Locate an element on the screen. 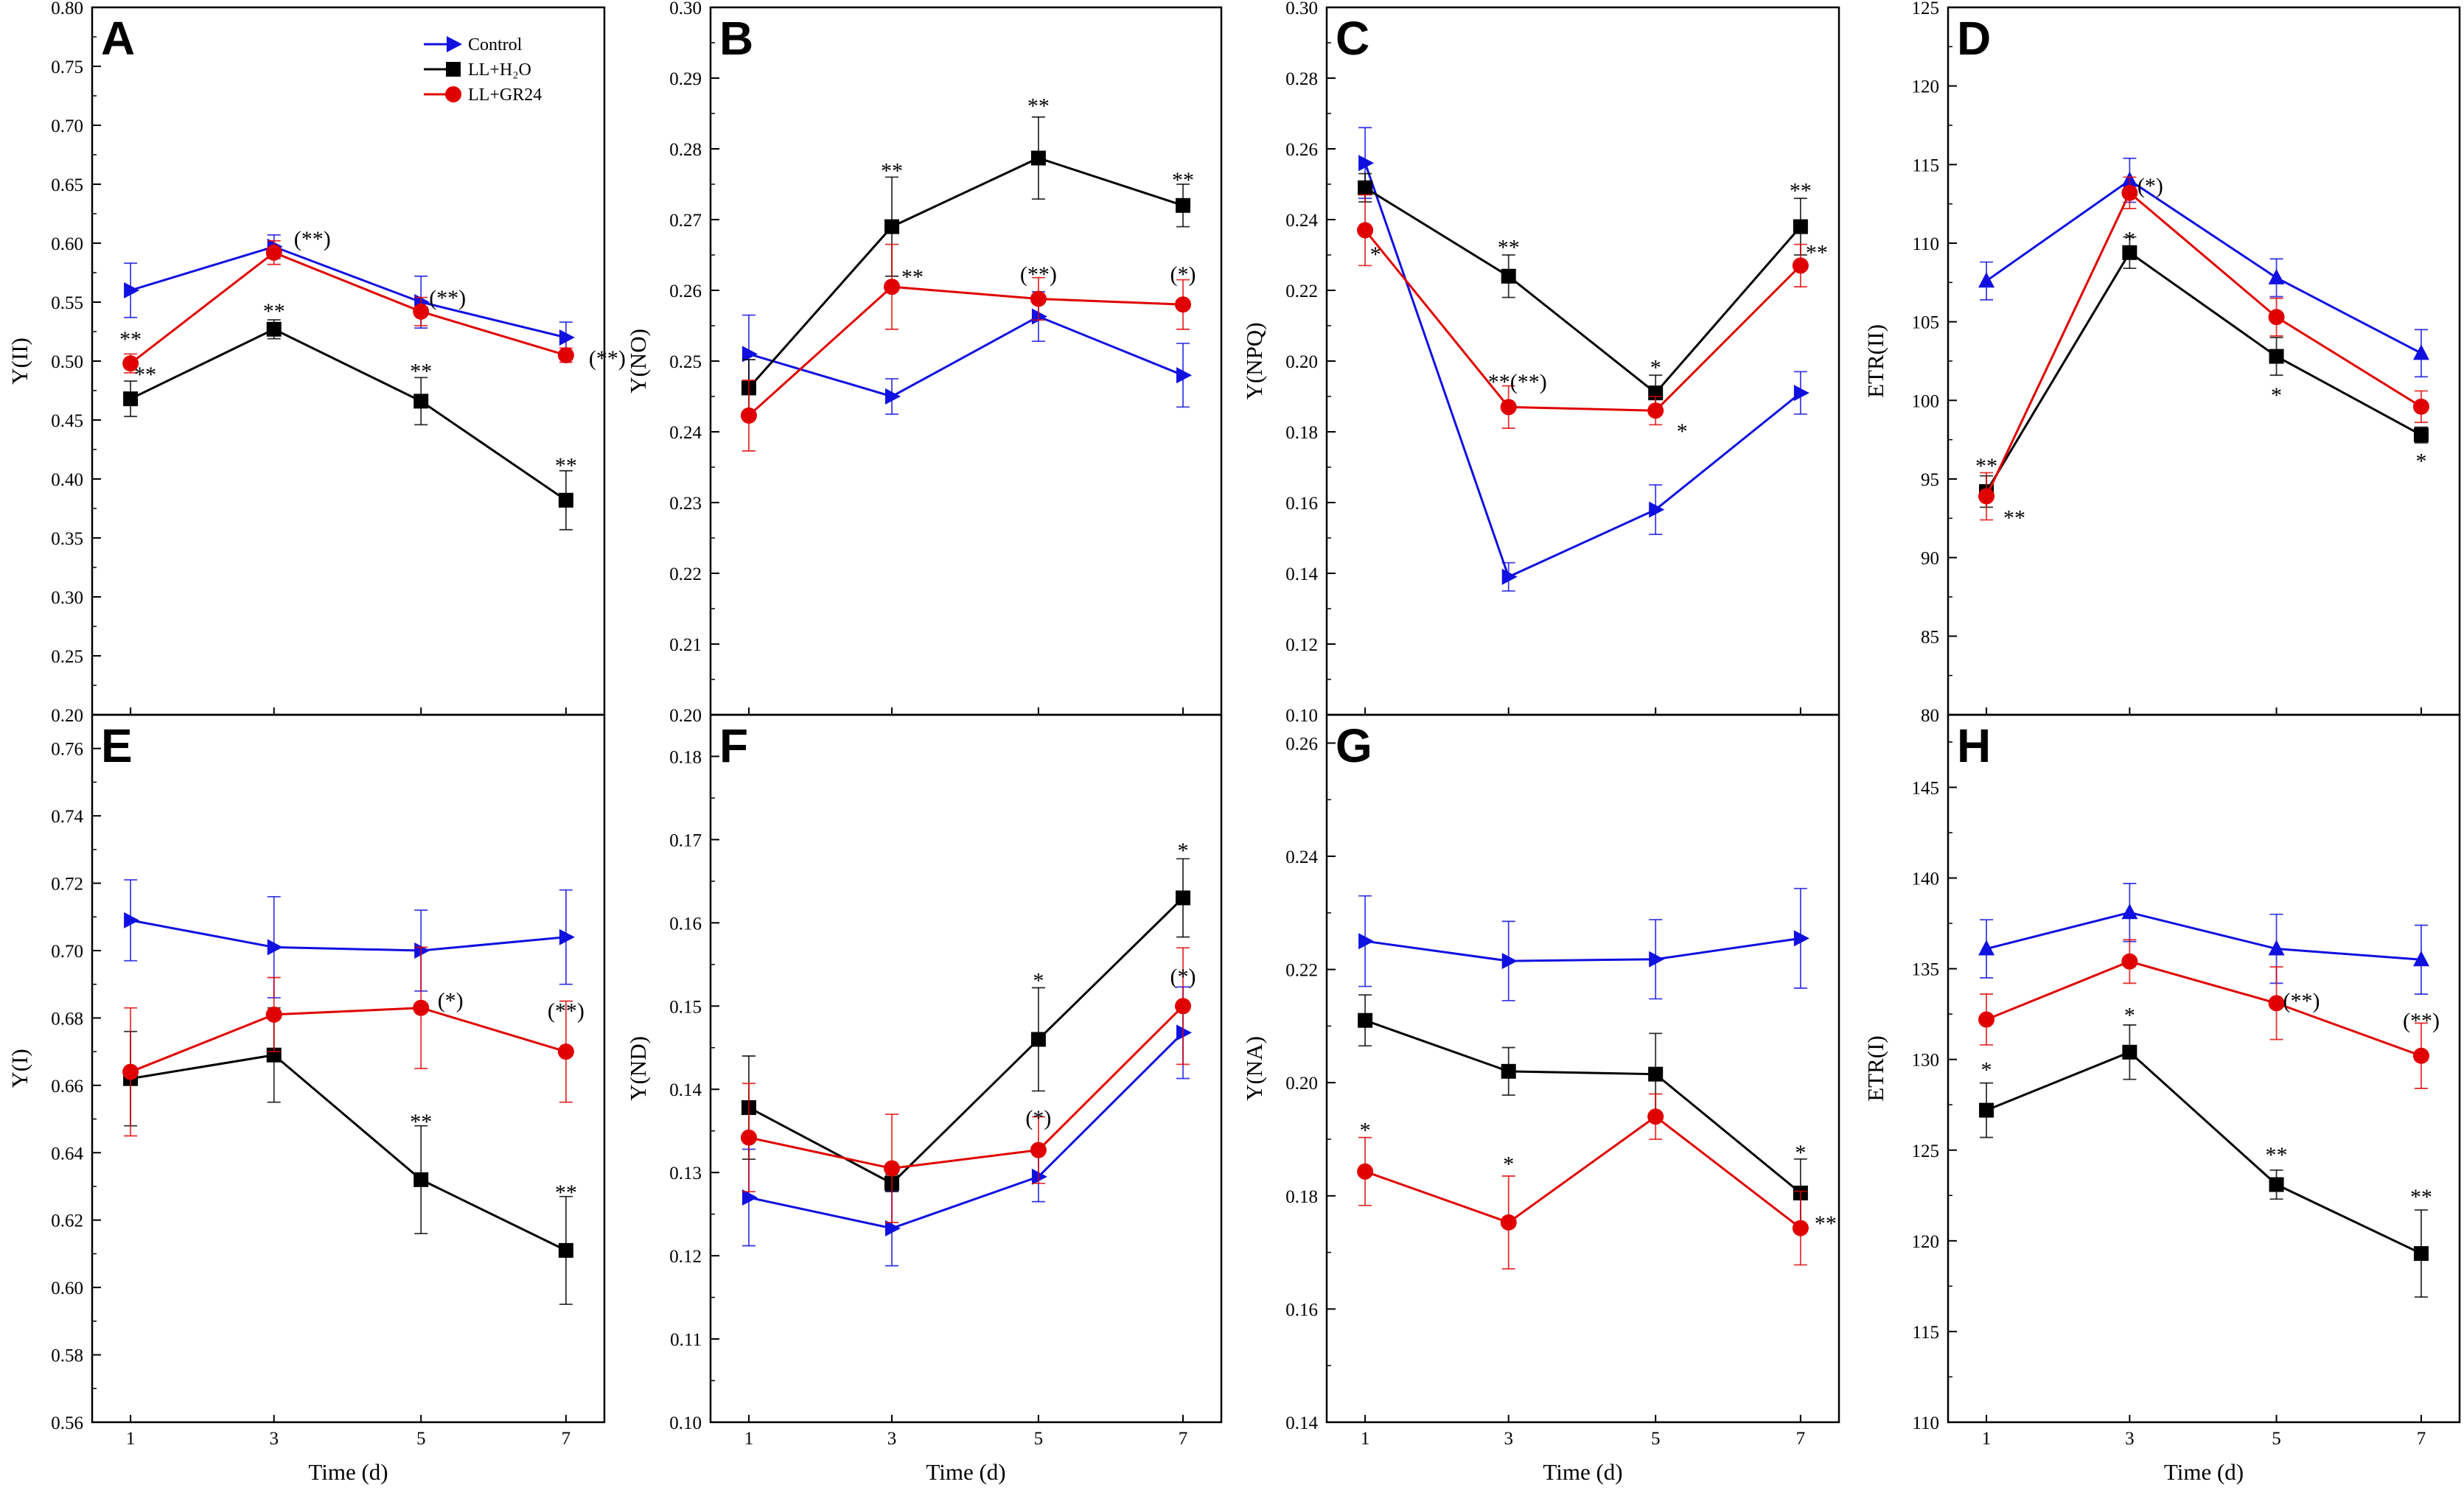 This screenshot has width=2464, height=1504. y-axis-label: Y(II) is located at coordinates (19, 361).